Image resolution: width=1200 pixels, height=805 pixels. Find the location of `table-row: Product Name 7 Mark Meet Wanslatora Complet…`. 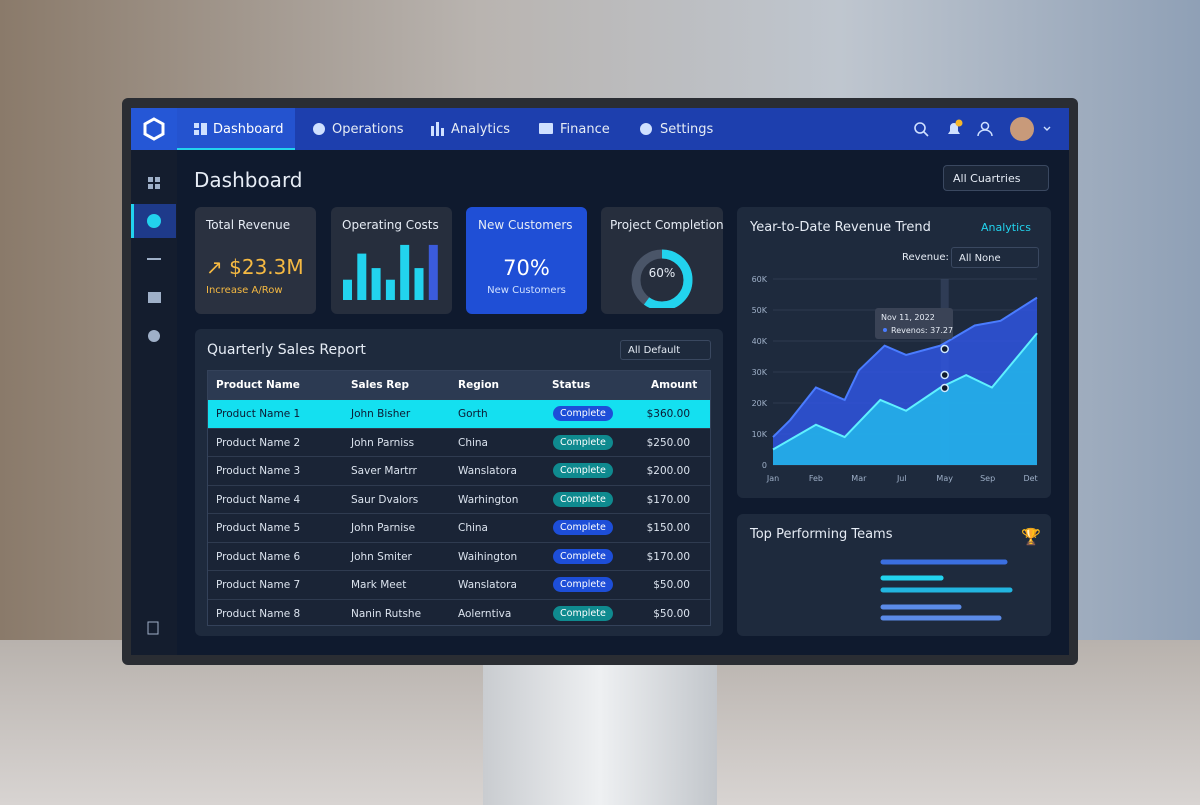

table-row: Product Name 7 Mark Meet Wanslatora Complet… is located at coordinates (459, 584).